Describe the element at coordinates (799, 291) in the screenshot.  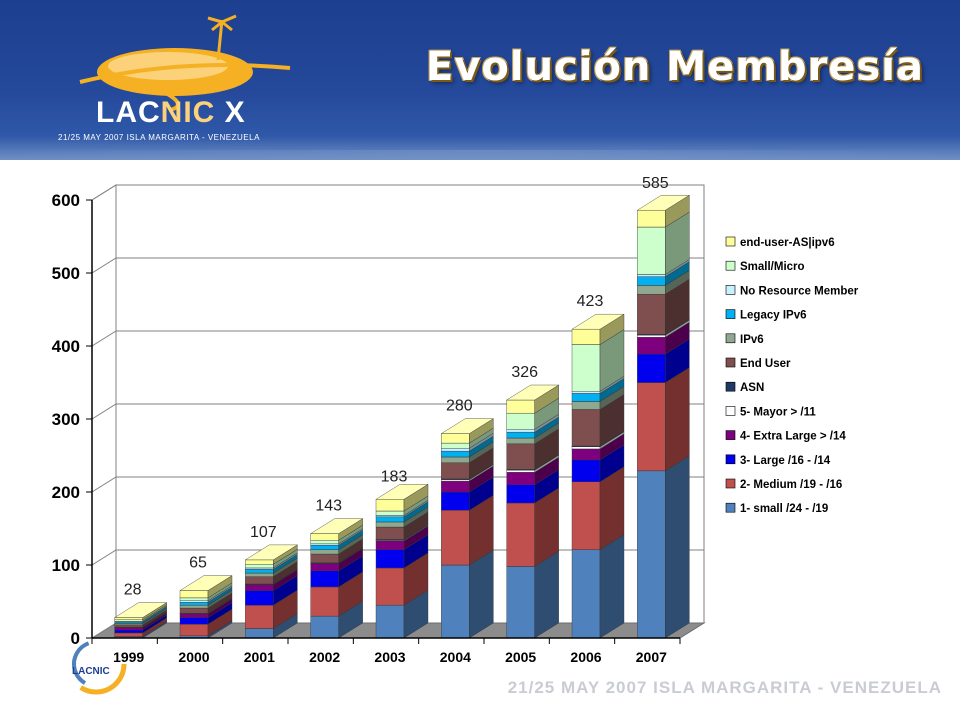
I see `legend-label: No Resource Member` at that location.